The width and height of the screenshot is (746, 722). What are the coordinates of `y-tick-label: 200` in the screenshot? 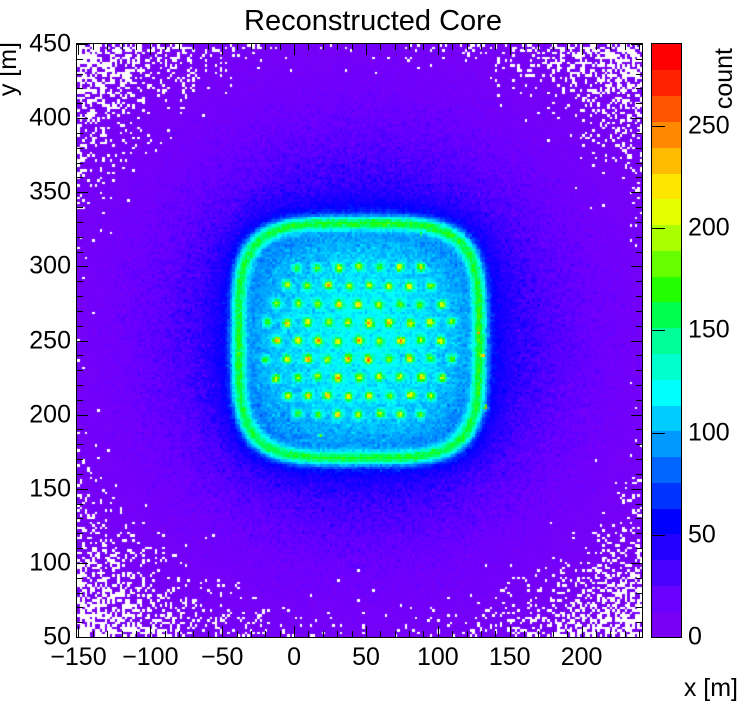 It's located at (50, 414).